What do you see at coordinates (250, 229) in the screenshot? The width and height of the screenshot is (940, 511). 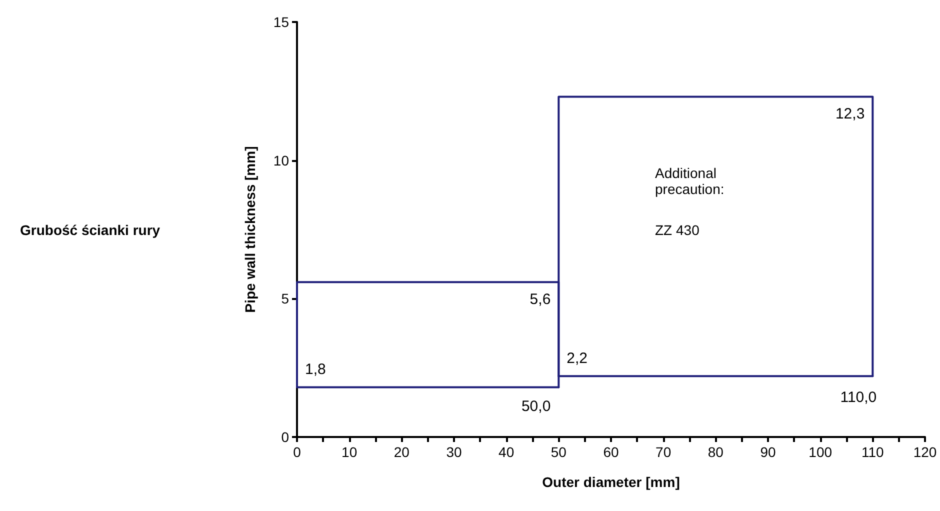 I see `y-axis-title: Pipe wall thickness [mm]` at bounding box center [250, 229].